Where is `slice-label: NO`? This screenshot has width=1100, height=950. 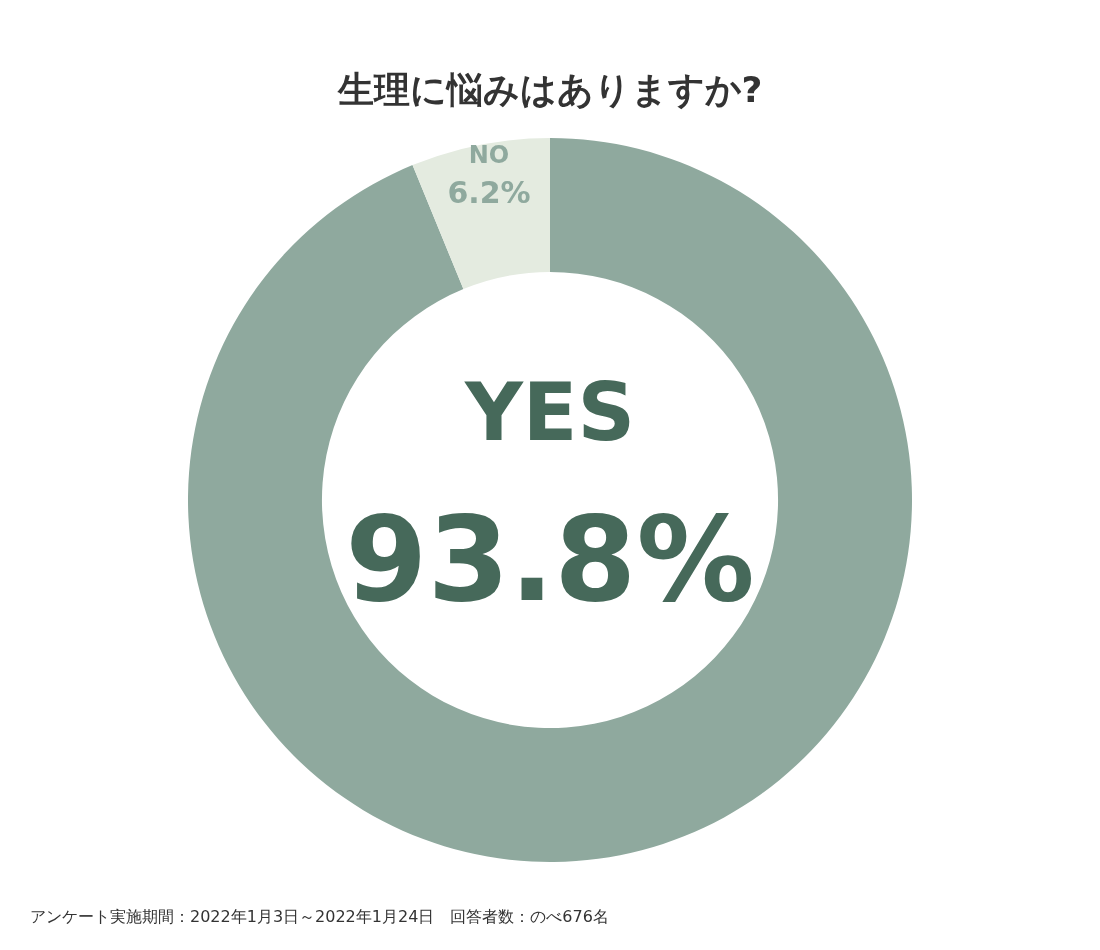 slice-label: NO is located at coordinates (489, 154).